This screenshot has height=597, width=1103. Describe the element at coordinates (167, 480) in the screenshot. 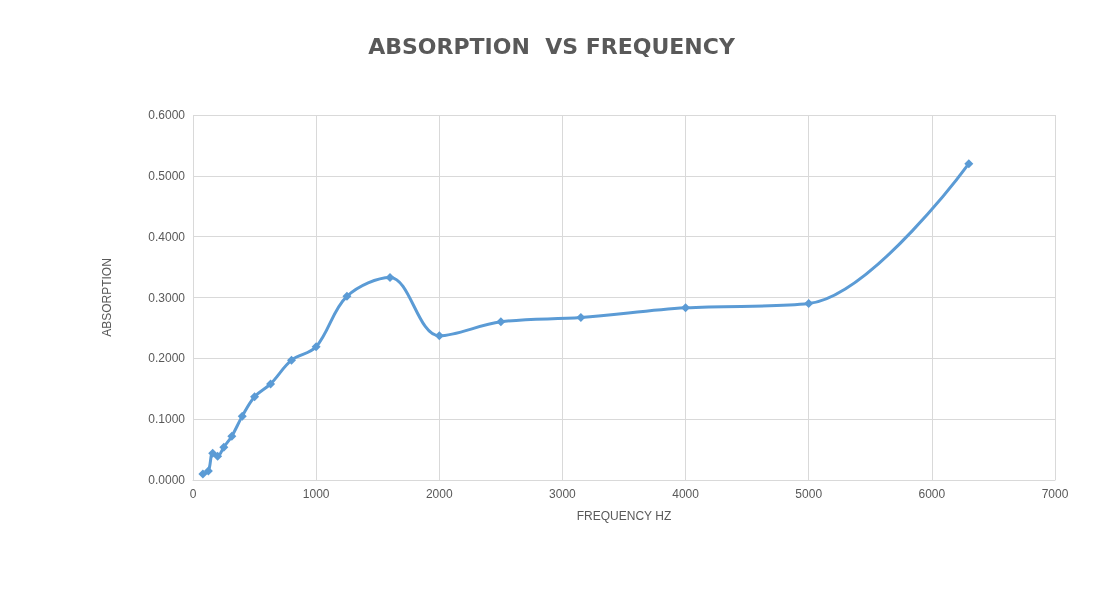

I see `y-tick-label: 0.0000` at that location.